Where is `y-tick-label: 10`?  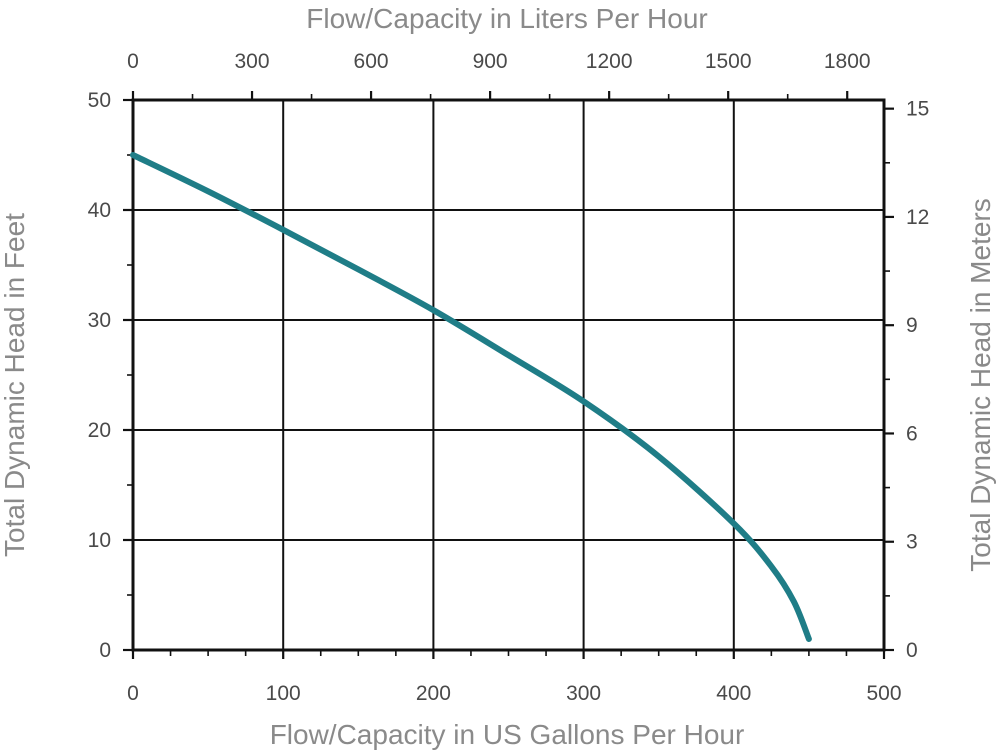 y-tick-label: 10 is located at coordinates (99, 540).